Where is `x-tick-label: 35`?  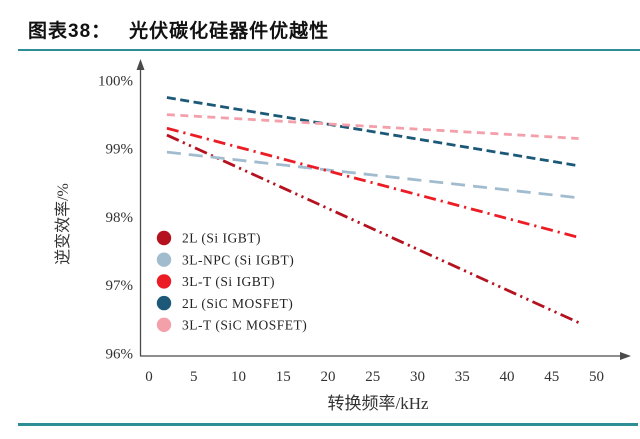
x-tick-label: 35 is located at coordinates (462, 377).